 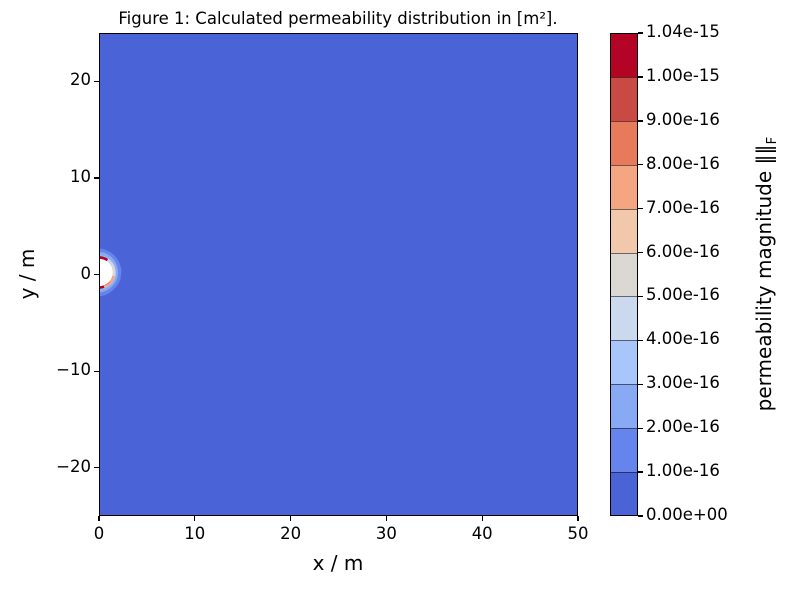 What do you see at coordinates (683, 427) in the screenshot?
I see `colorbar-tick-label: 2.00e-16` at bounding box center [683, 427].